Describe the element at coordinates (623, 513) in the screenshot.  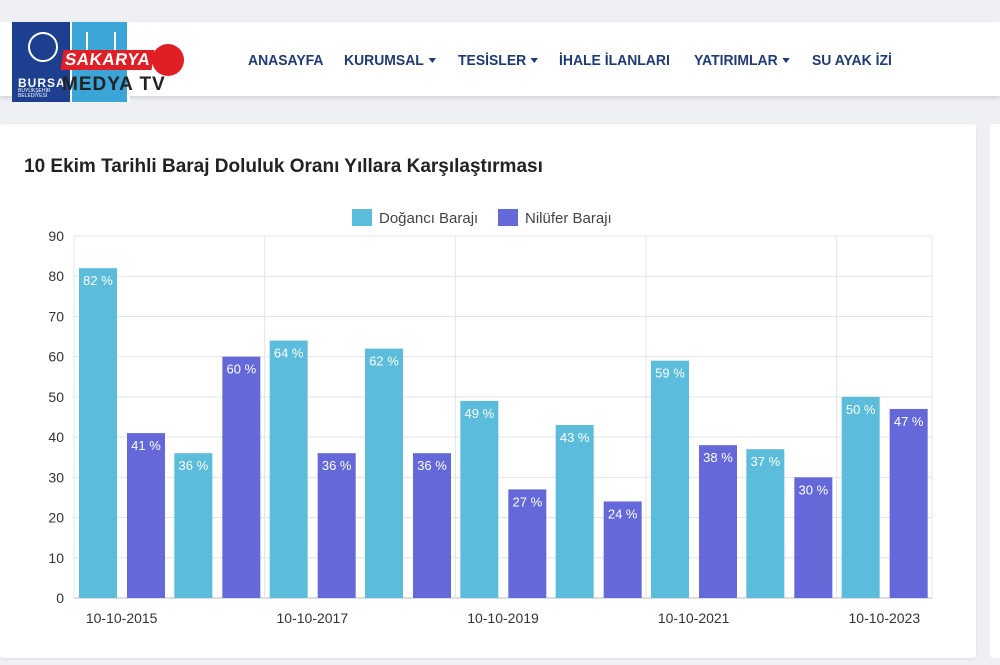
I see `data-label: 24 %` at that location.